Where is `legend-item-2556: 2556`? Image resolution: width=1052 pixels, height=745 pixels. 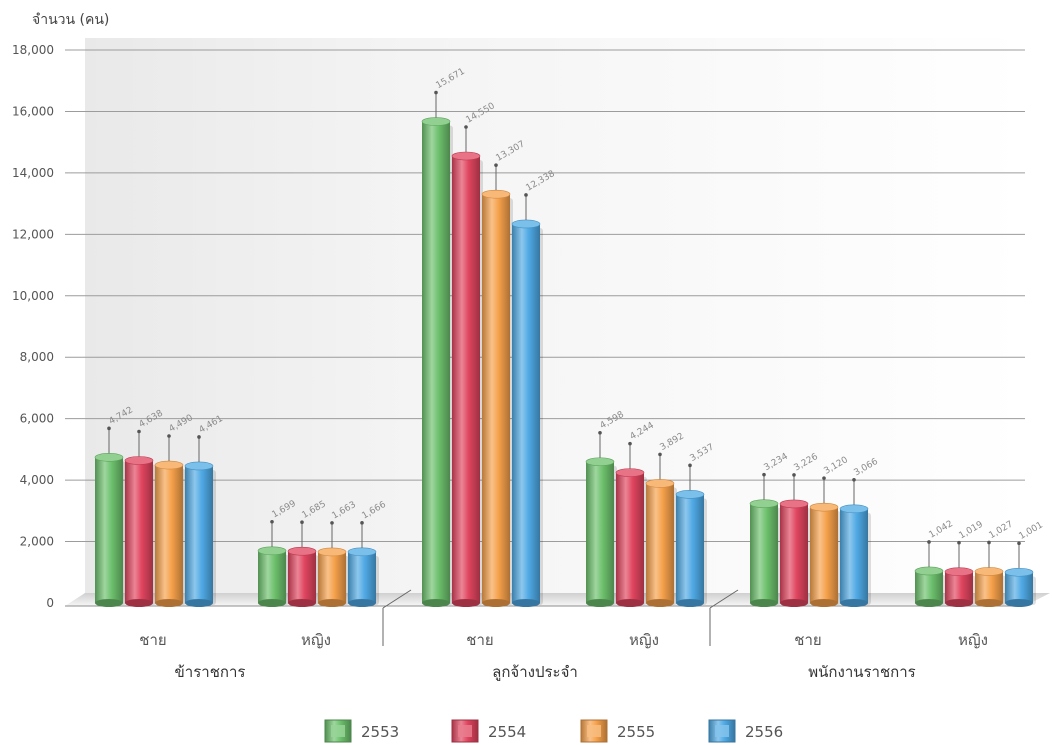
legend-item-2556: 2556 is located at coordinates (745, 731).